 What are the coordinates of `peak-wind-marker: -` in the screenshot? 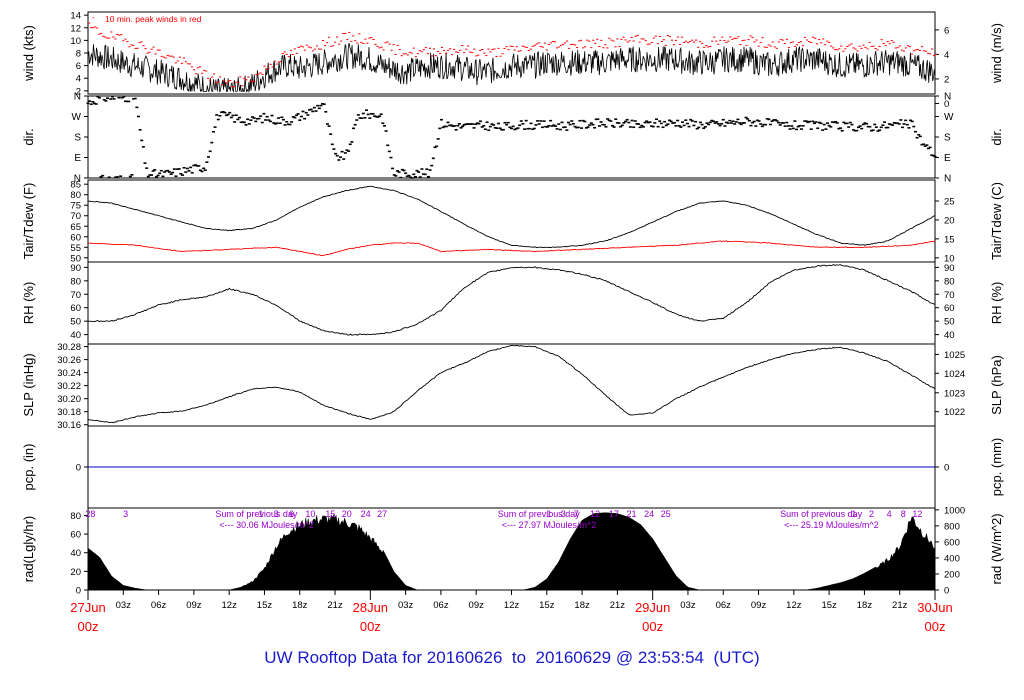 It's located at (93, 17).